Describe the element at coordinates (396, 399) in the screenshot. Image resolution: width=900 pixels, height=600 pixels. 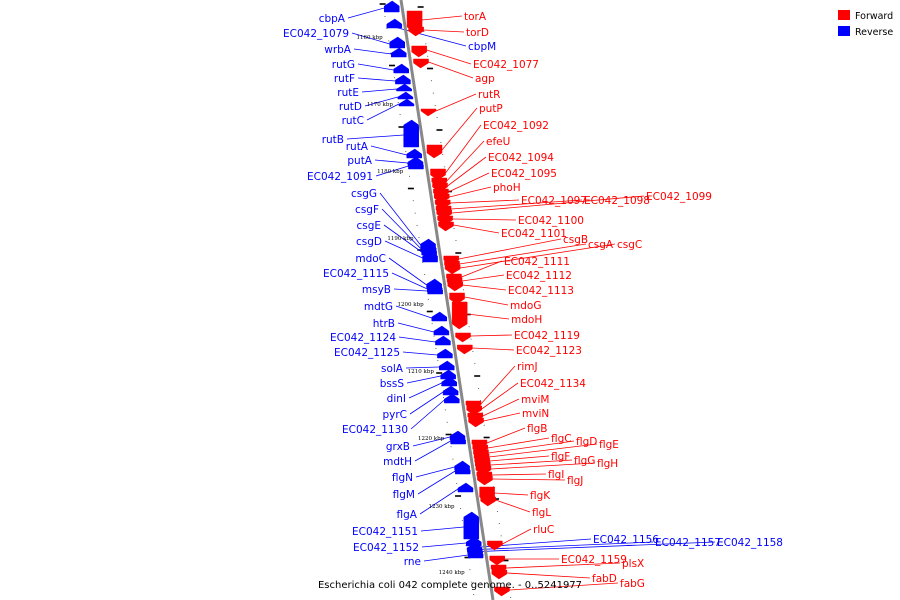
I see `reverse-gene-label: dinI` at that location.